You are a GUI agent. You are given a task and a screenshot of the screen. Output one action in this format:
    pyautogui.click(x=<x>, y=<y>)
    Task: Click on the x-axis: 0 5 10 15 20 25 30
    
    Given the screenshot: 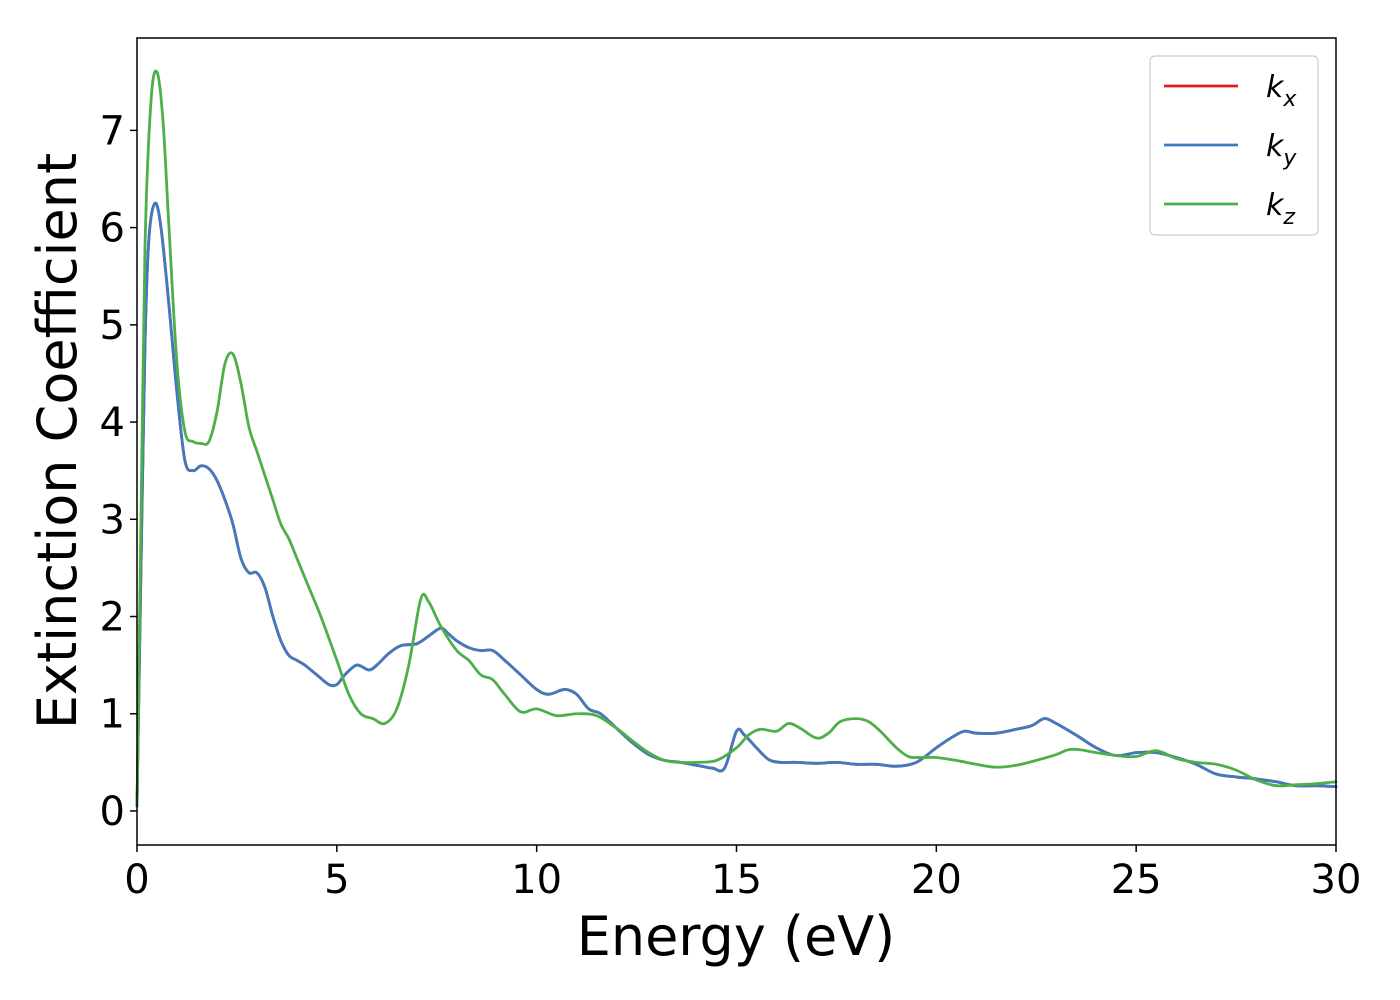 What is the action you would take?
    pyautogui.click(x=742, y=874)
    